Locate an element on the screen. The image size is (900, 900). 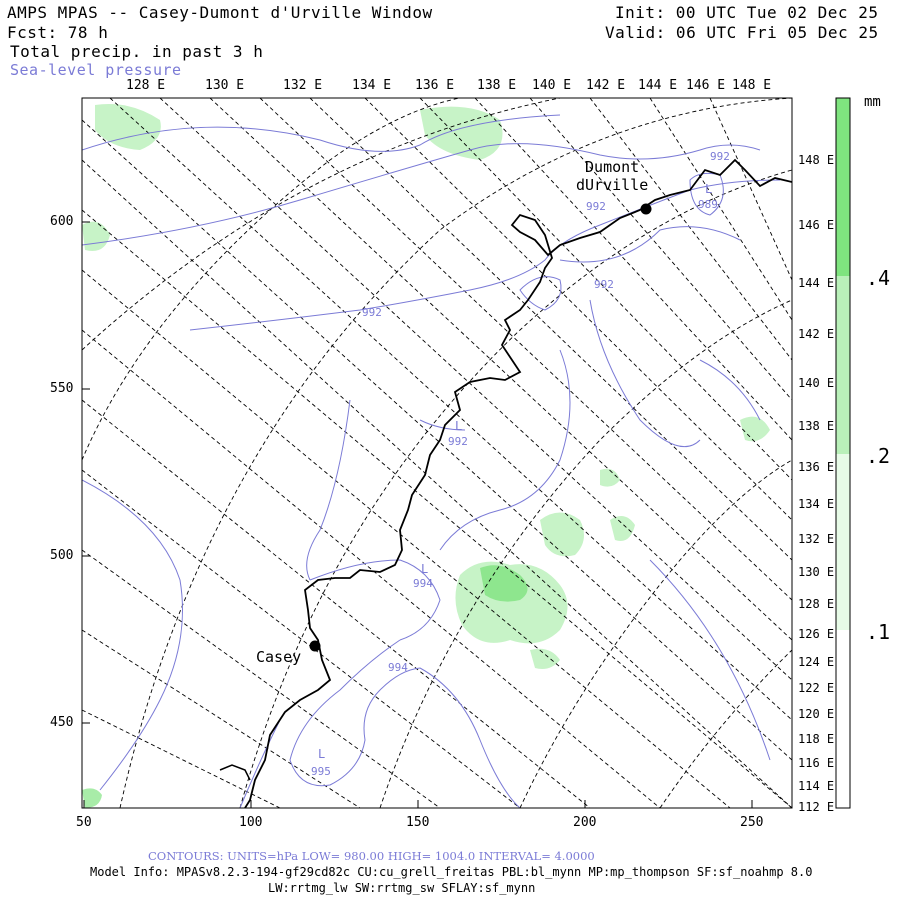
right-lon-label: 116 E is located at coordinates (816, 763).